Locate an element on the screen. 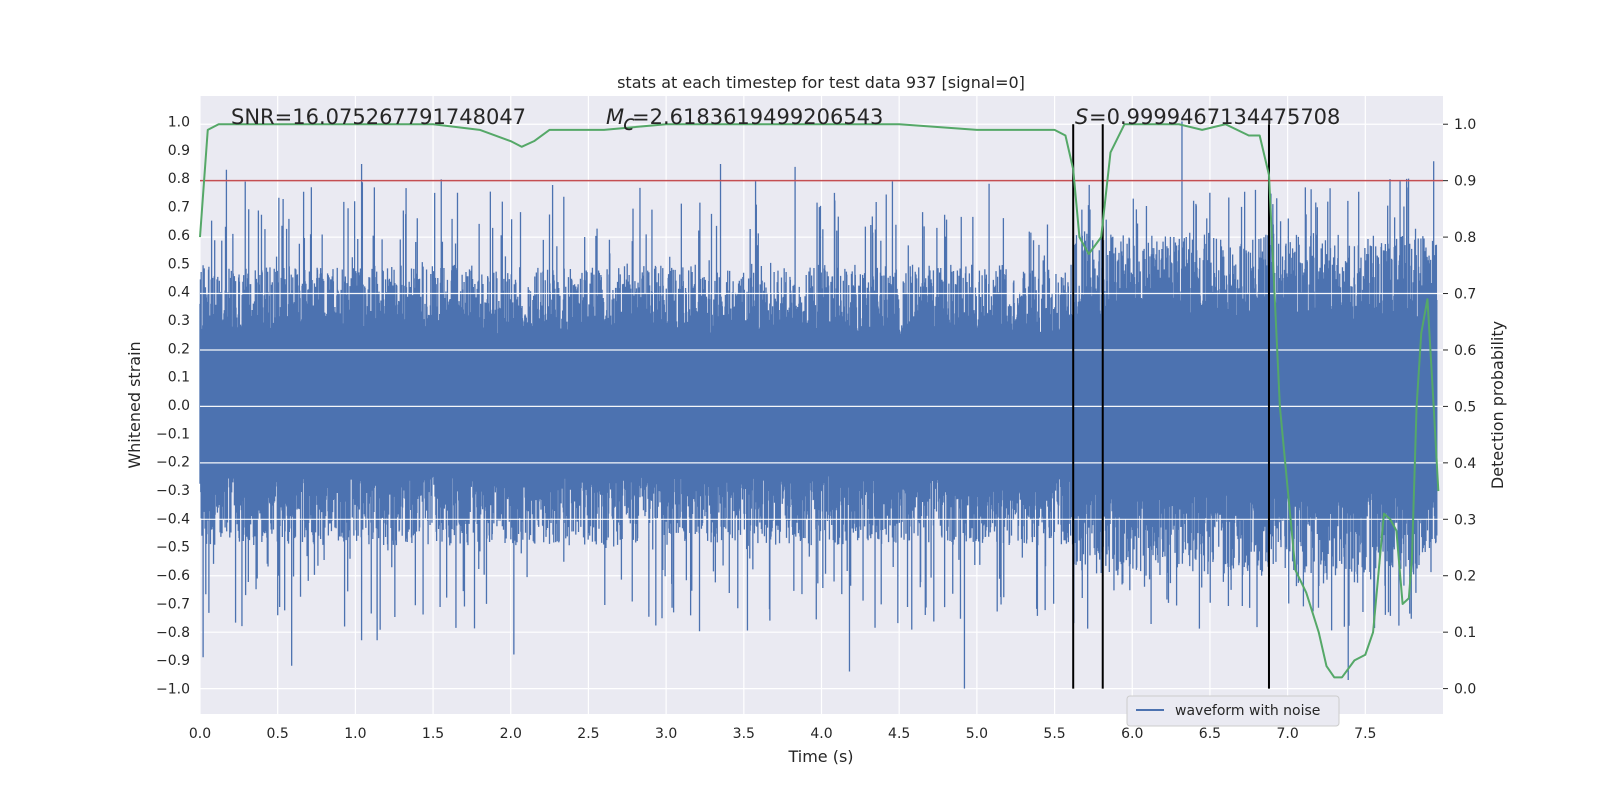  x-tick-label: 0.0 is located at coordinates (200, 734).